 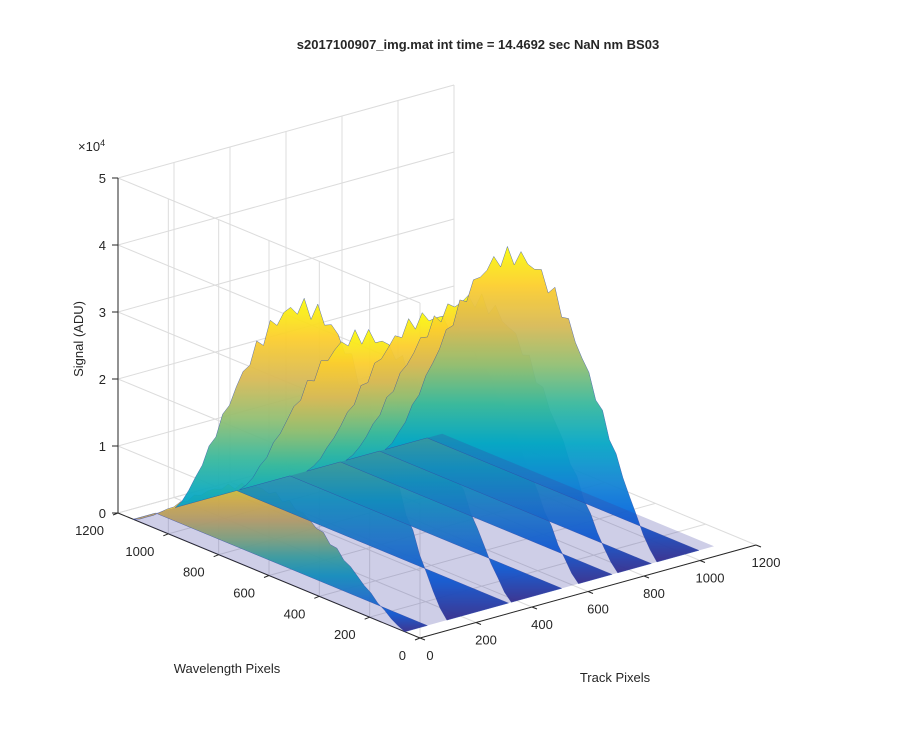 What do you see at coordinates (402, 655) in the screenshot?
I see `y-tick-label: 0` at bounding box center [402, 655].